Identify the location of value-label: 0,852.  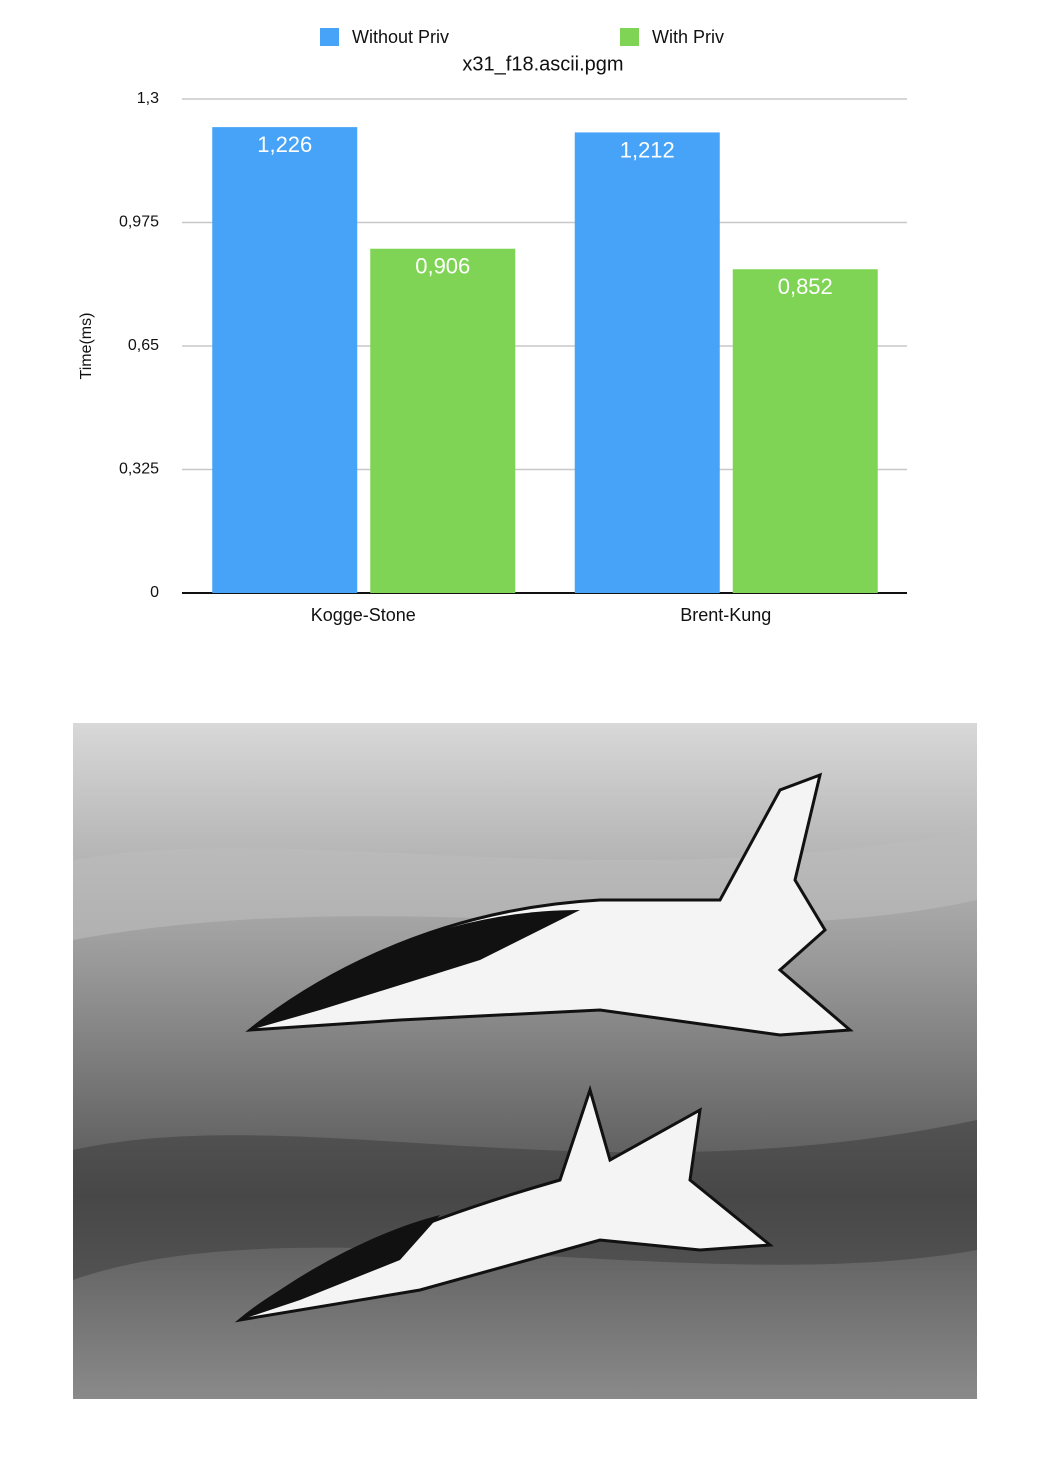
(805, 286).